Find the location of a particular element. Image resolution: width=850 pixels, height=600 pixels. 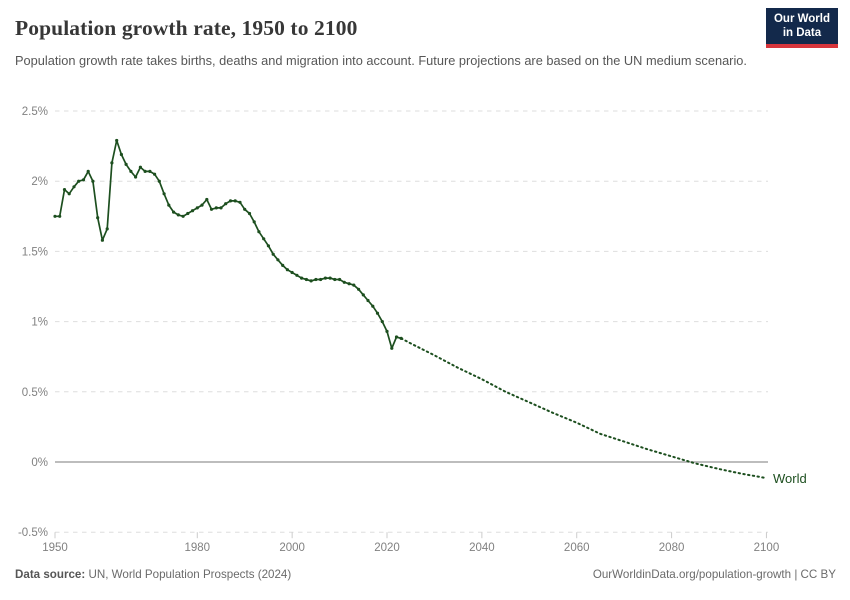

observed-line is located at coordinates (228, 244).